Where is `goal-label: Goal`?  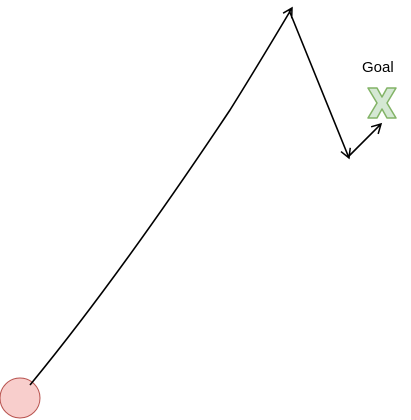
goal-label: Goal is located at coordinates (378, 67).